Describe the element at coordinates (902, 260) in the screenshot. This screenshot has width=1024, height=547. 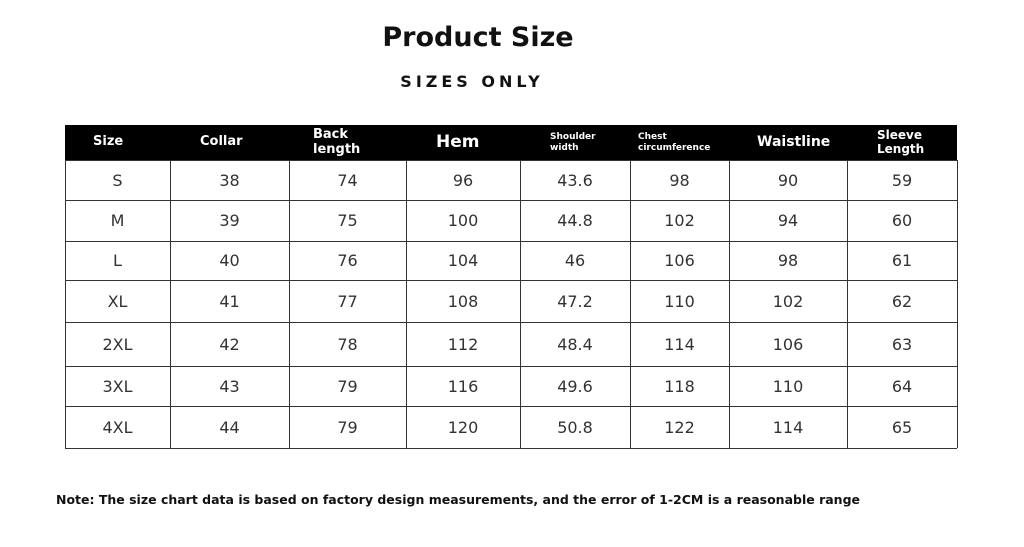
I see `table-cell: 61` at that location.